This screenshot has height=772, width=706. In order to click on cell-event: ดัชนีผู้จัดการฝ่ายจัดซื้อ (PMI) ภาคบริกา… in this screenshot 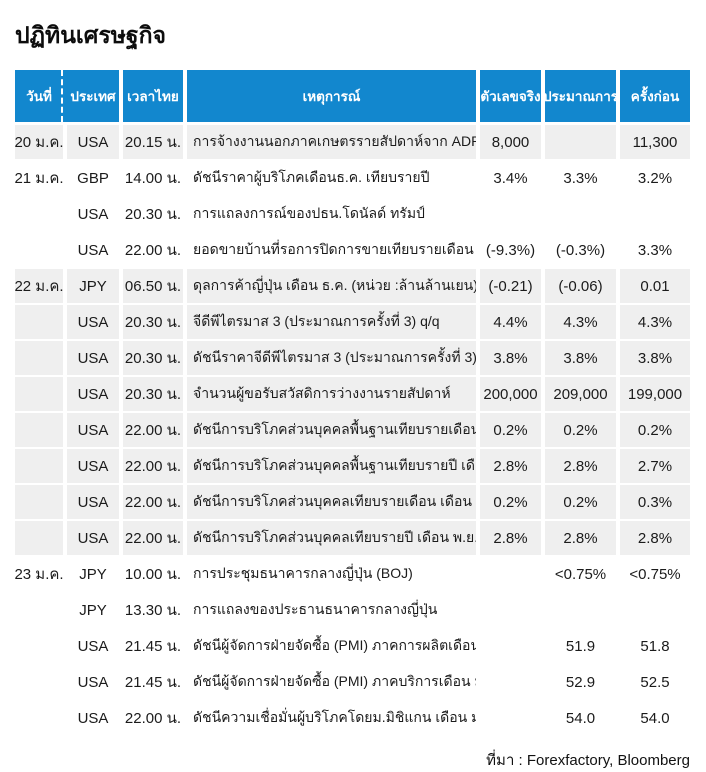, I will do `click(331, 682)`.